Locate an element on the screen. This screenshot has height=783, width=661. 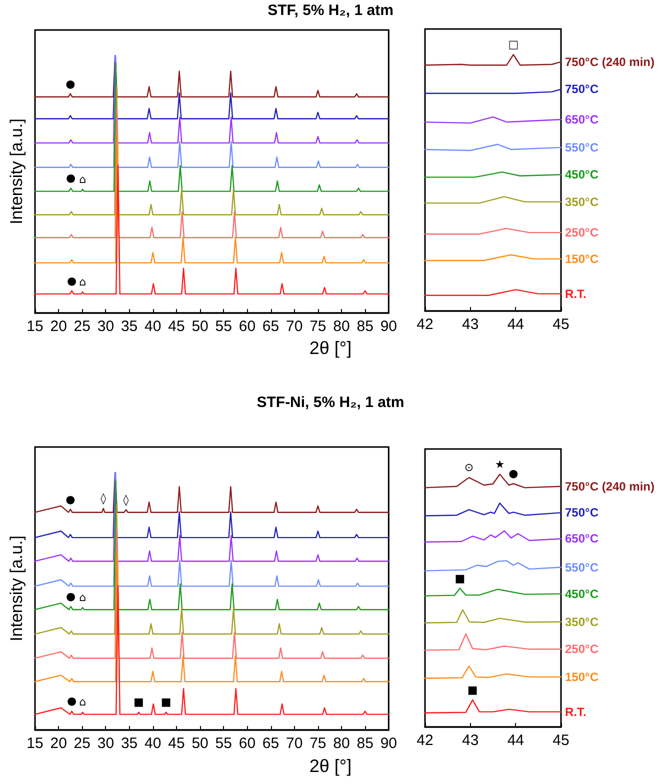
annotation: □ is located at coordinates (513, 45).